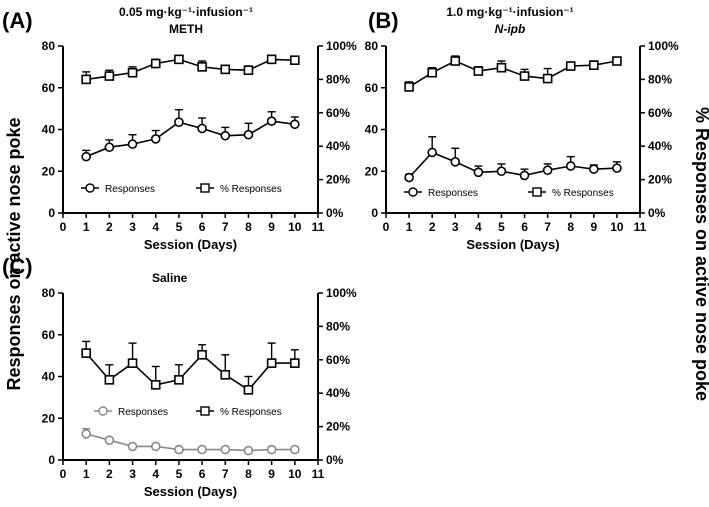 The width and height of the screenshot is (709, 507). I want to click on left-y-tick-label: 60, so click(49, 335).